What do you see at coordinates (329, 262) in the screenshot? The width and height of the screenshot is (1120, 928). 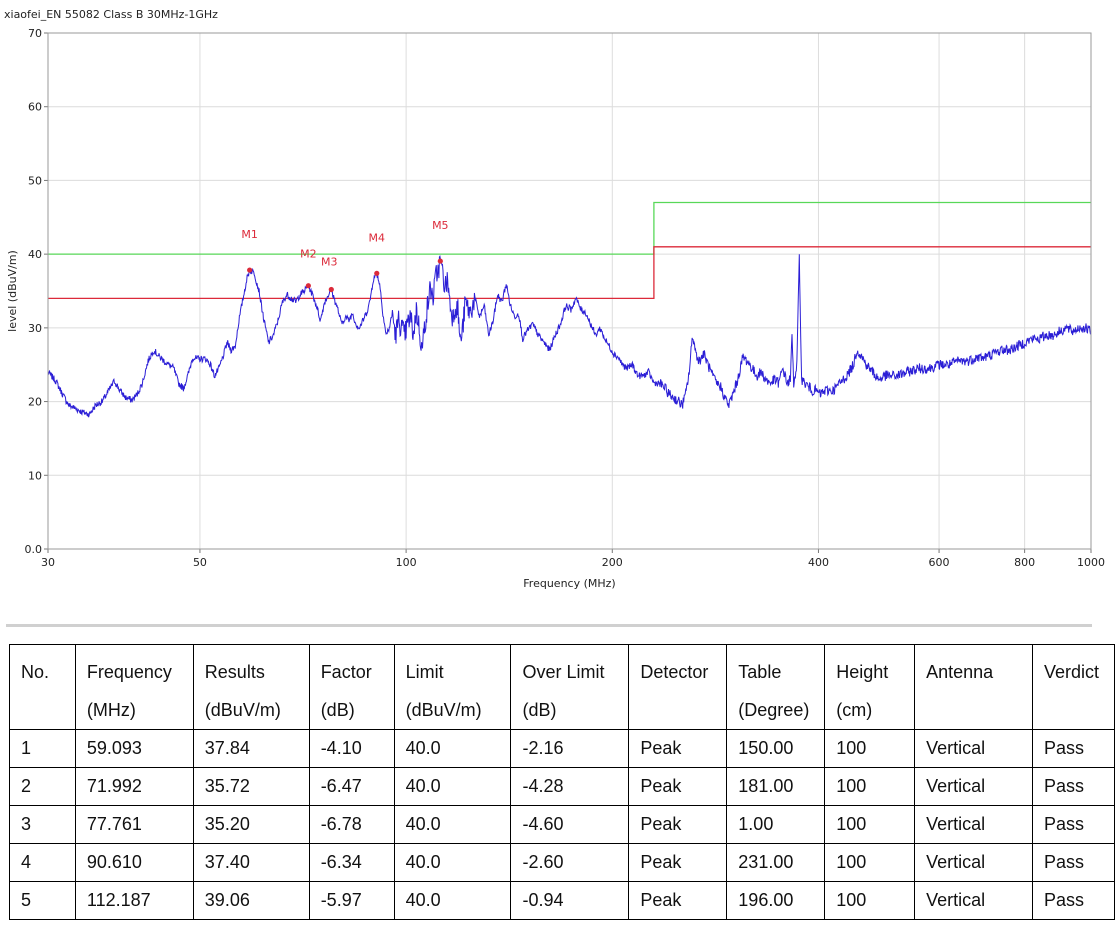 I see `marker-label: M3` at bounding box center [329, 262].